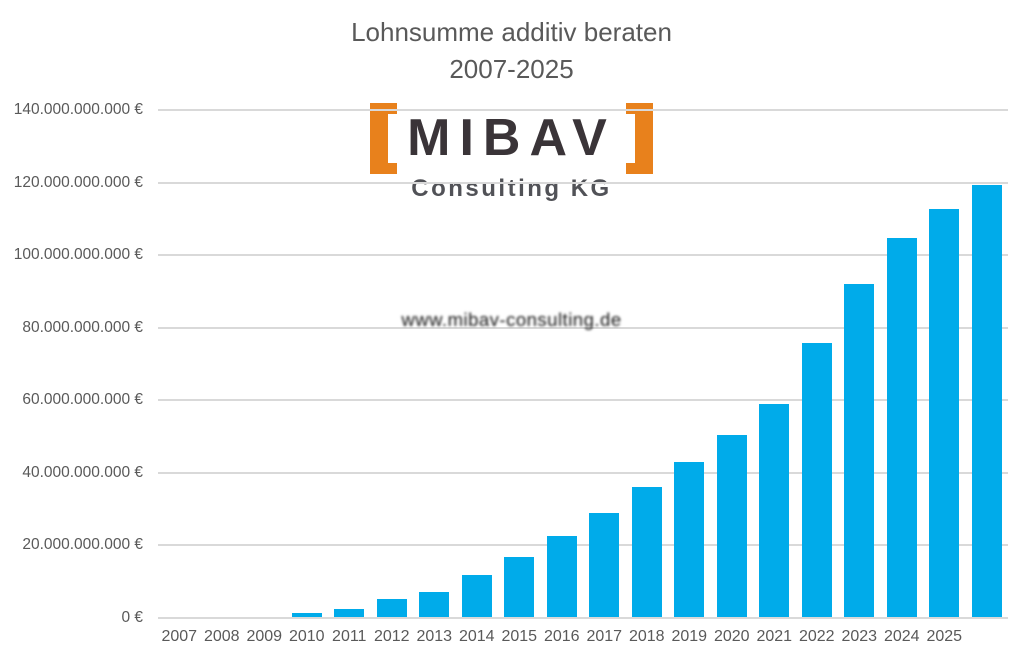  Describe the element at coordinates (179, 377) in the screenshot. I see `category-slot: 2007` at that location.